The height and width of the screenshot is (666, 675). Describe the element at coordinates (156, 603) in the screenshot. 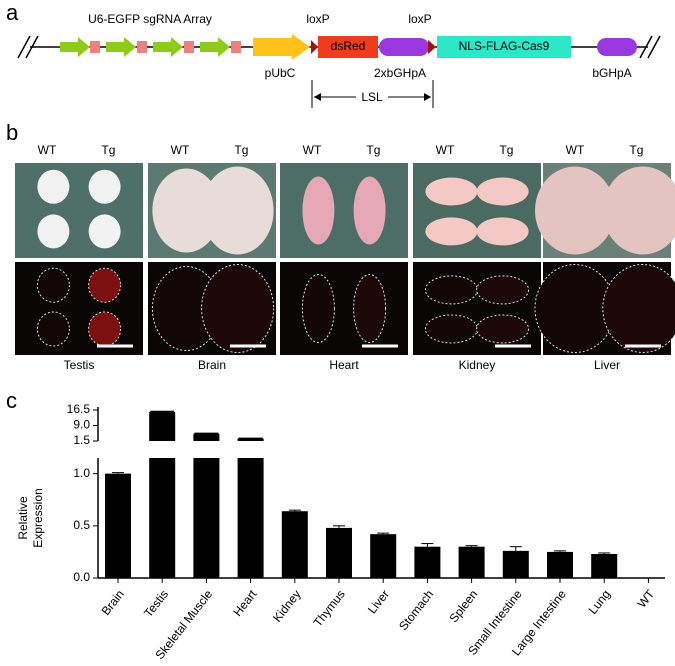

I see `x-tick-label: Testis` at that location.